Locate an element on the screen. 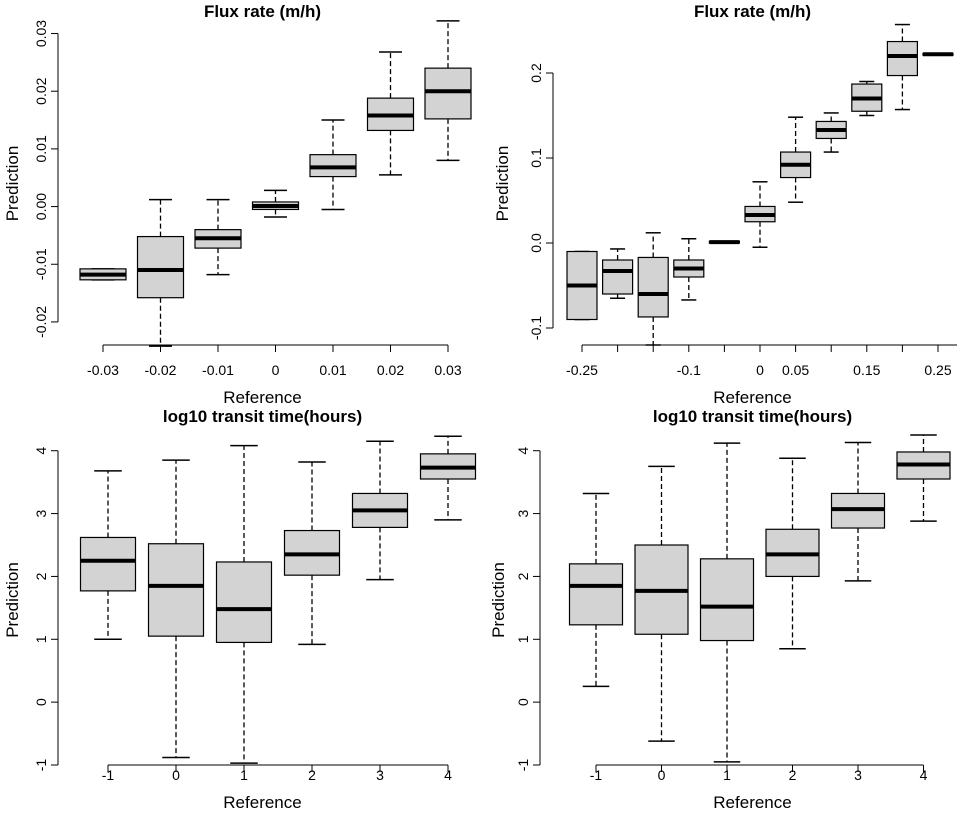 The image size is (957, 814). x-tick-label: 0.15 is located at coordinates (866, 370).